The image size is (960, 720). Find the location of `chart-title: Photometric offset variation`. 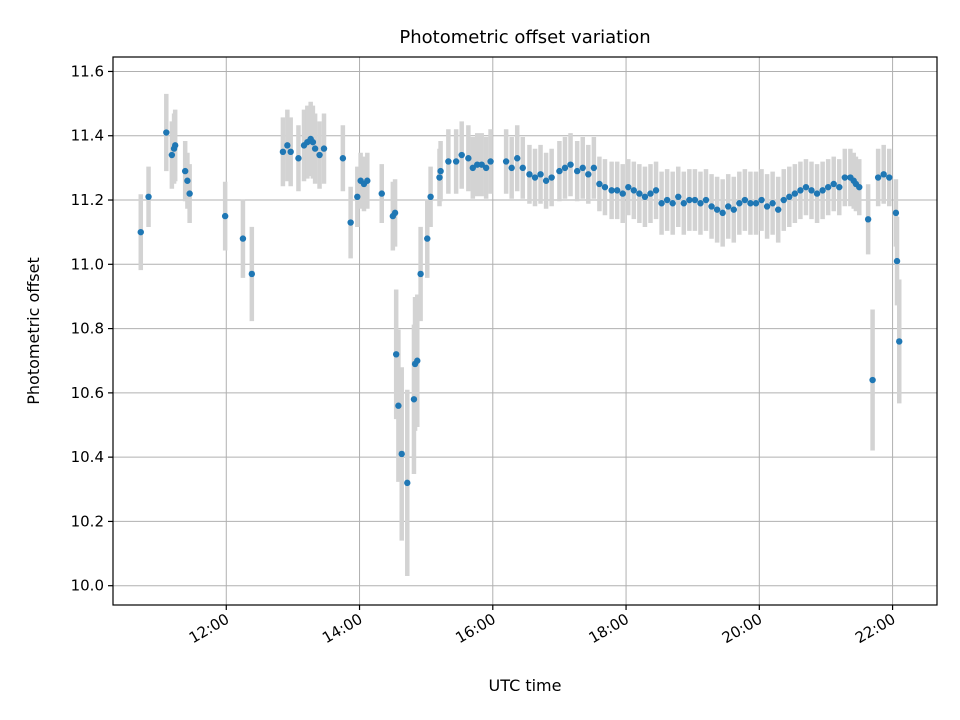

chart-title: Photometric offset variation is located at coordinates (524, 37).